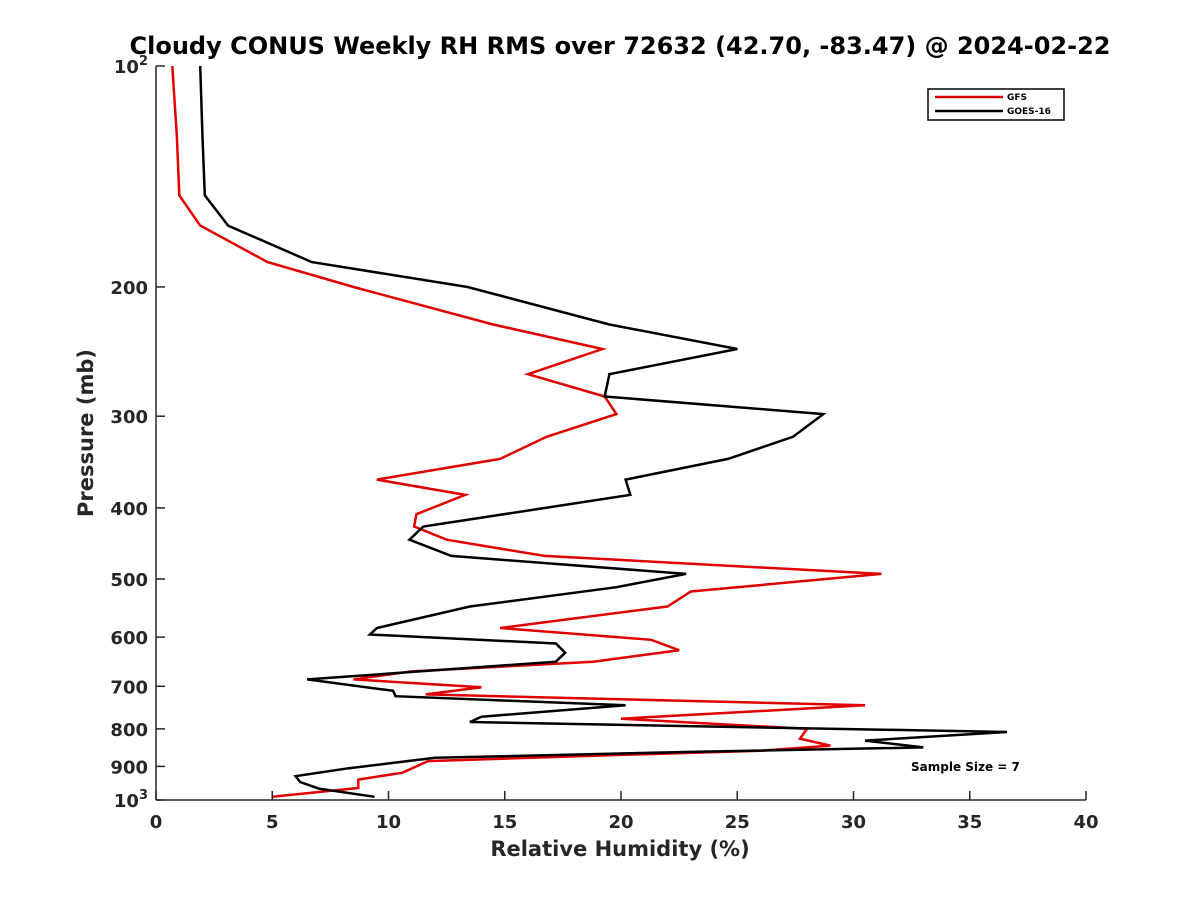  Describe the element at coordinates (969, 822) in the screenshot. I see `x-tick-label: 35` at that location.